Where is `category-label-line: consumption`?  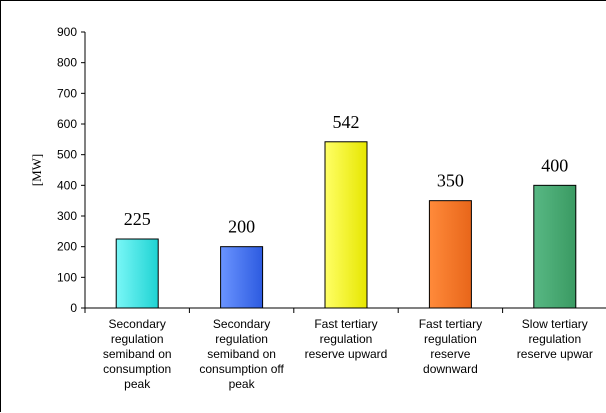 category-label-line: consumption is located at coordinates (137, 369).